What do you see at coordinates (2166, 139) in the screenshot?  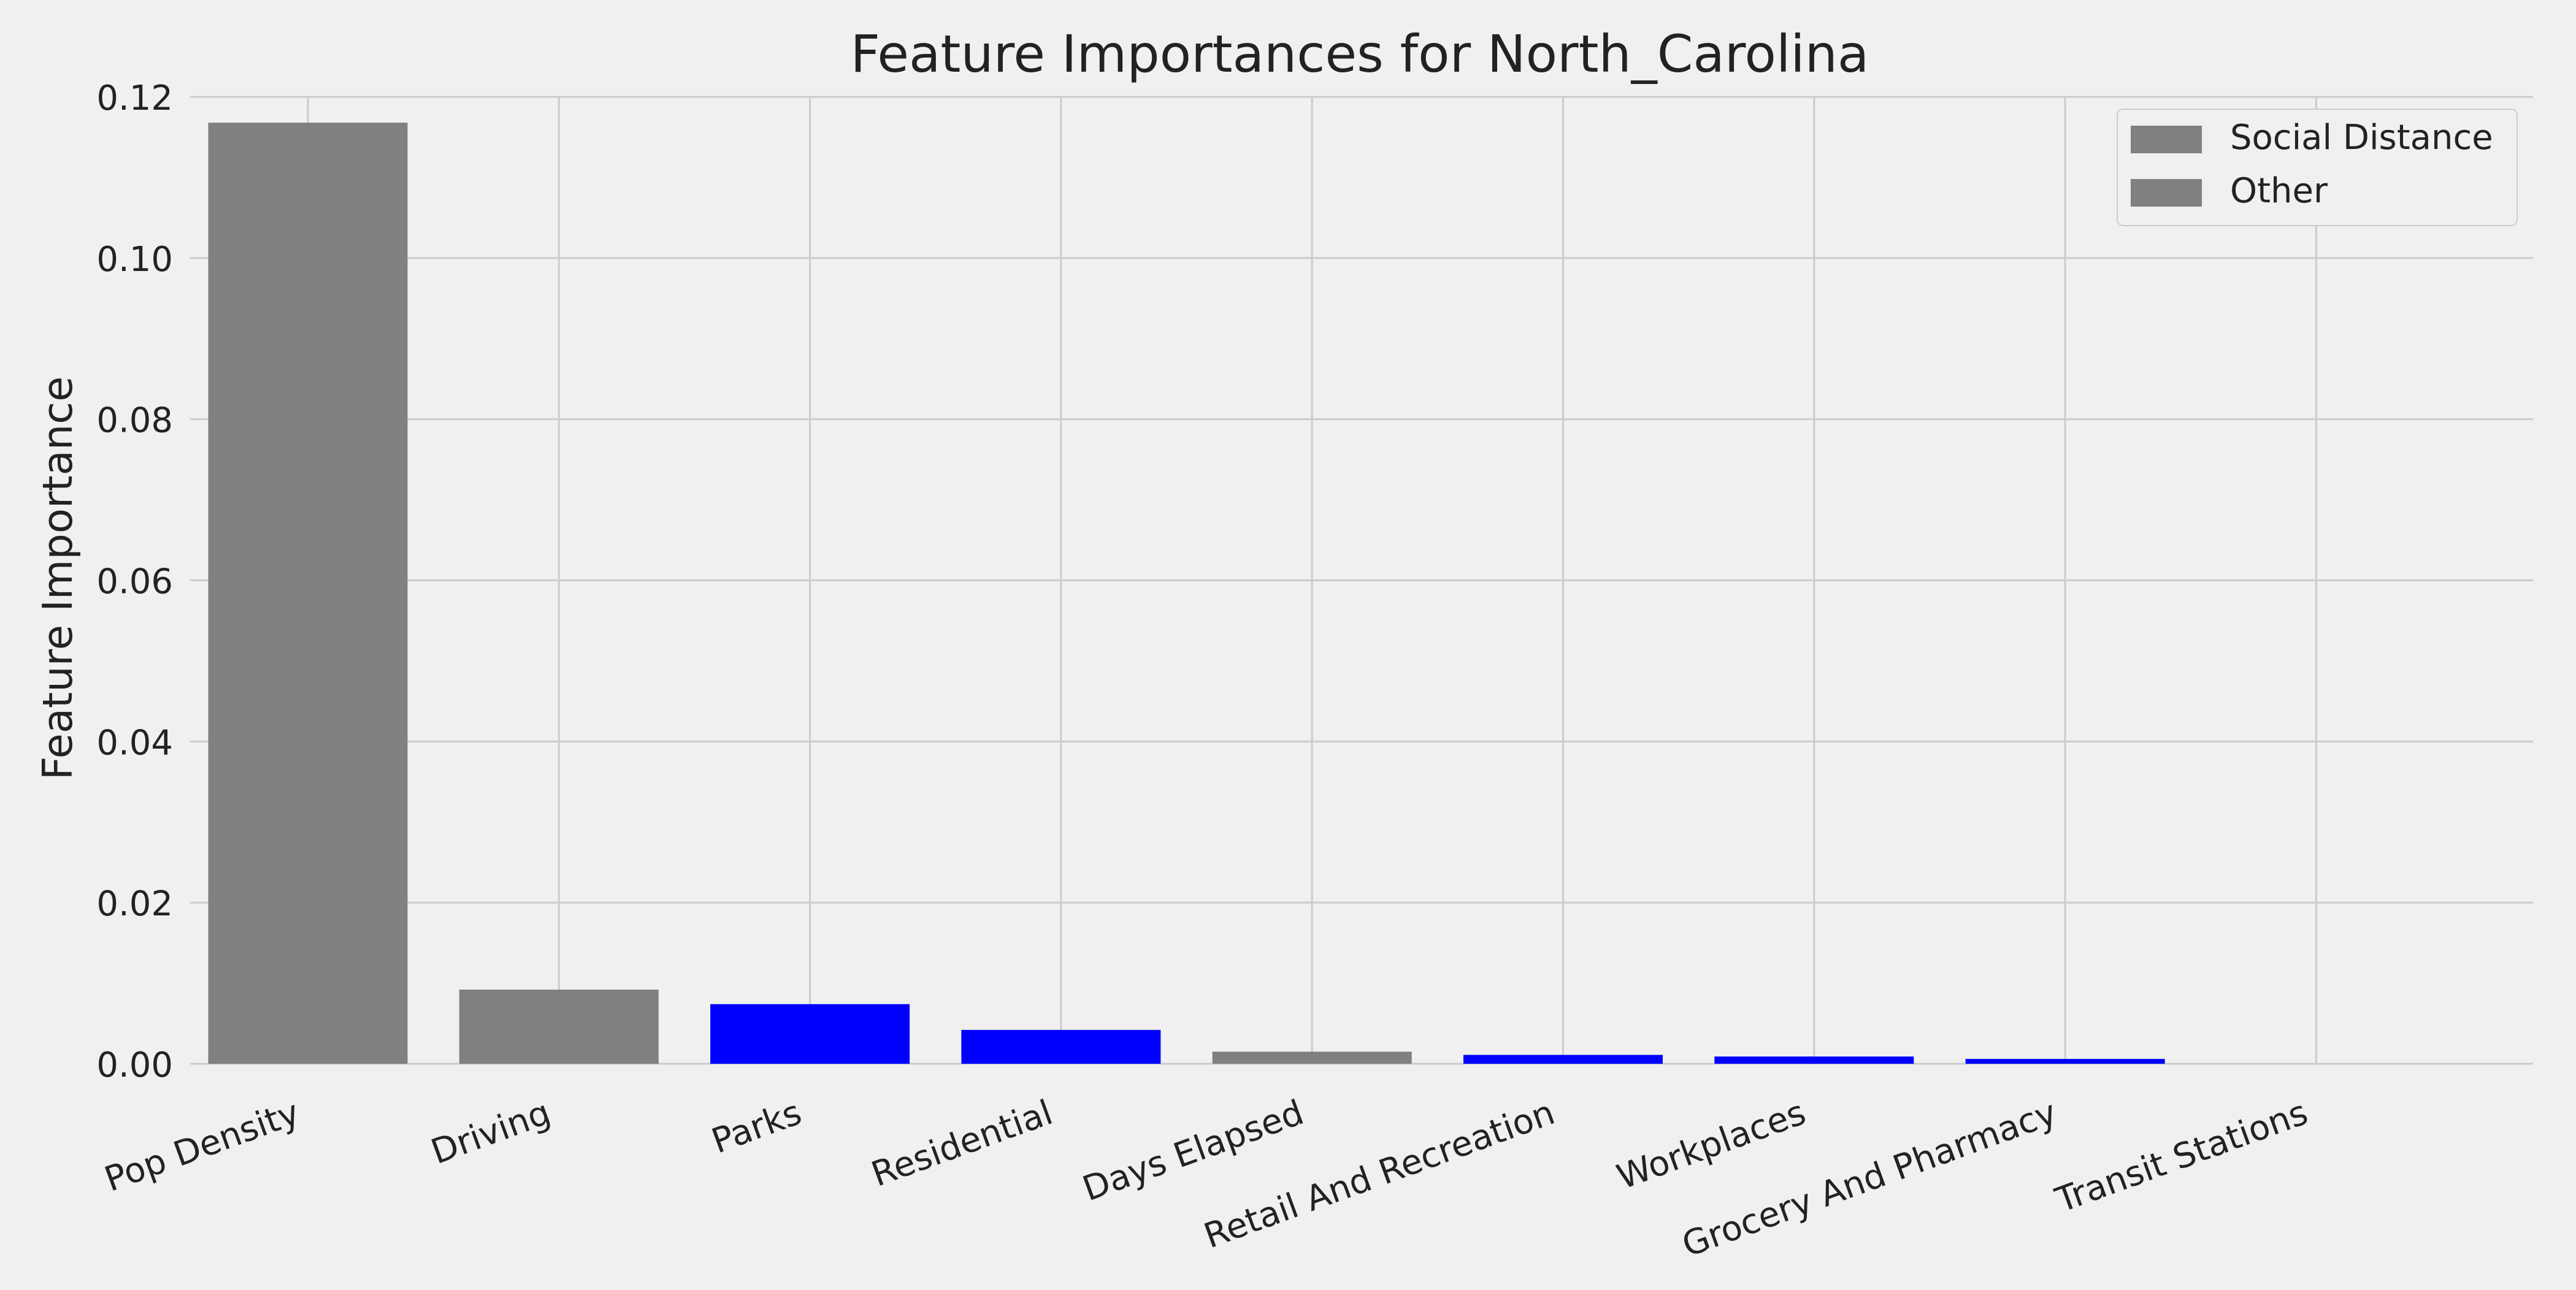 I see `legend-swatch-social-distance` at bounding box center [2166, 139].